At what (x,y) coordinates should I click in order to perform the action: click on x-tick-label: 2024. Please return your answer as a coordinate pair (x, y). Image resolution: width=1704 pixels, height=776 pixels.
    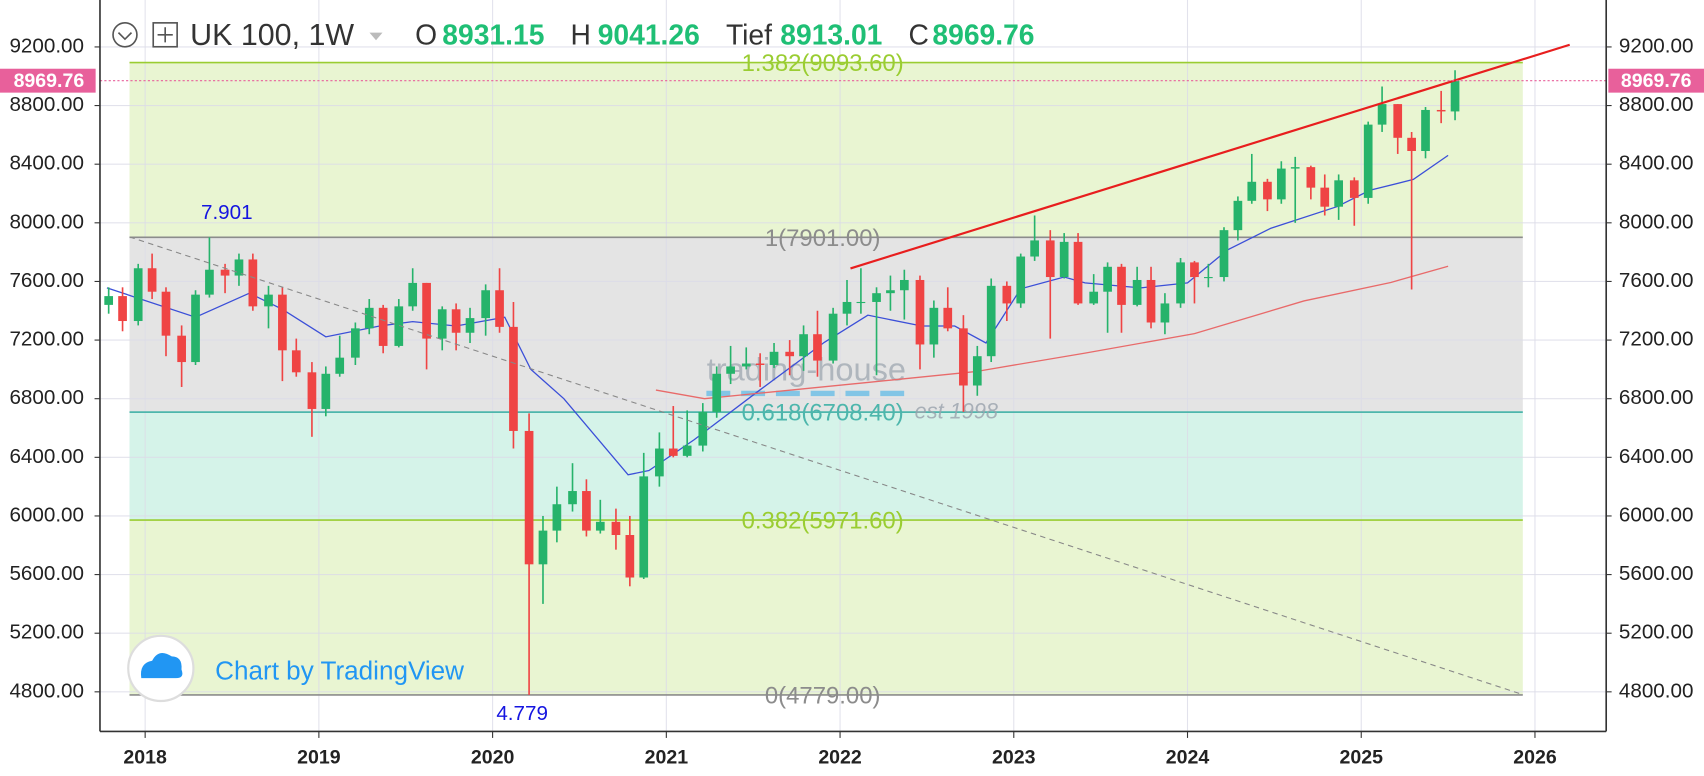
    Looking at the image, I should click on (1188, 758).